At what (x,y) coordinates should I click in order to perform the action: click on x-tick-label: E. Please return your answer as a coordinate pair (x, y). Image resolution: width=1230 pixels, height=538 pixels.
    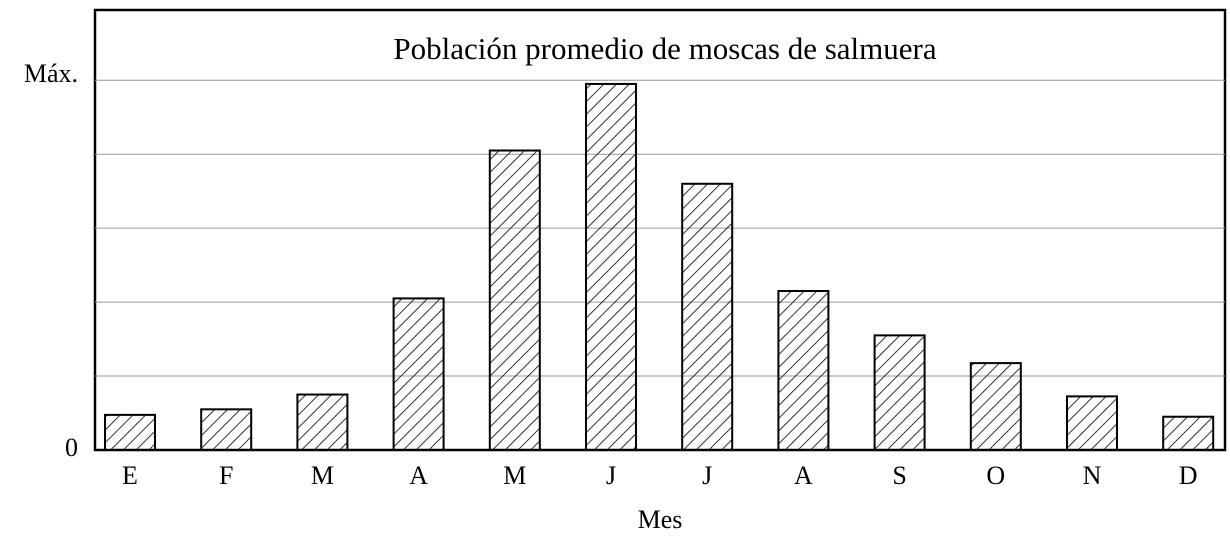
    Looking at the image, I should click on (130, 475).